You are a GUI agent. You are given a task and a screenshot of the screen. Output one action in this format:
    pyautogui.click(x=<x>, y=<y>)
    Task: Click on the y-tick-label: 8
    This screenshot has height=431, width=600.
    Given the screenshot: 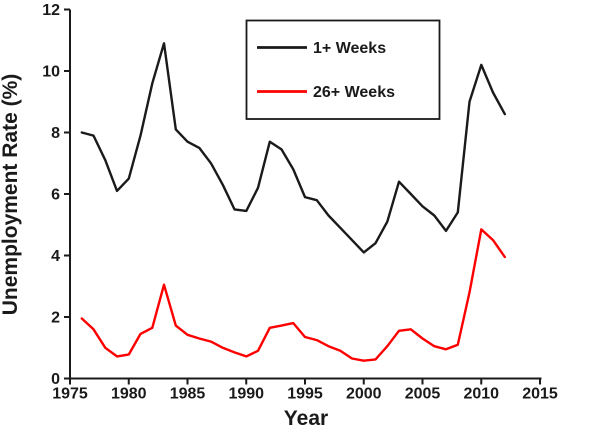 What is the action you would take?
    pyautogui.click(x=55, y=133)
    